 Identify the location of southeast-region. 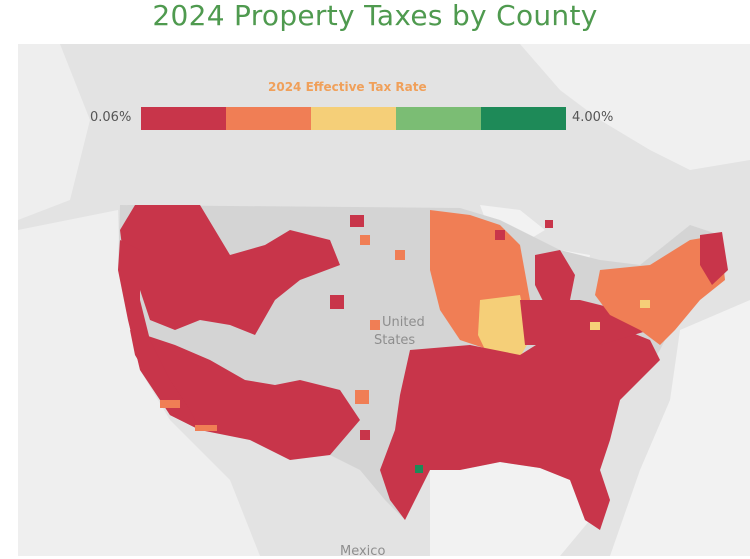
(520, 425).